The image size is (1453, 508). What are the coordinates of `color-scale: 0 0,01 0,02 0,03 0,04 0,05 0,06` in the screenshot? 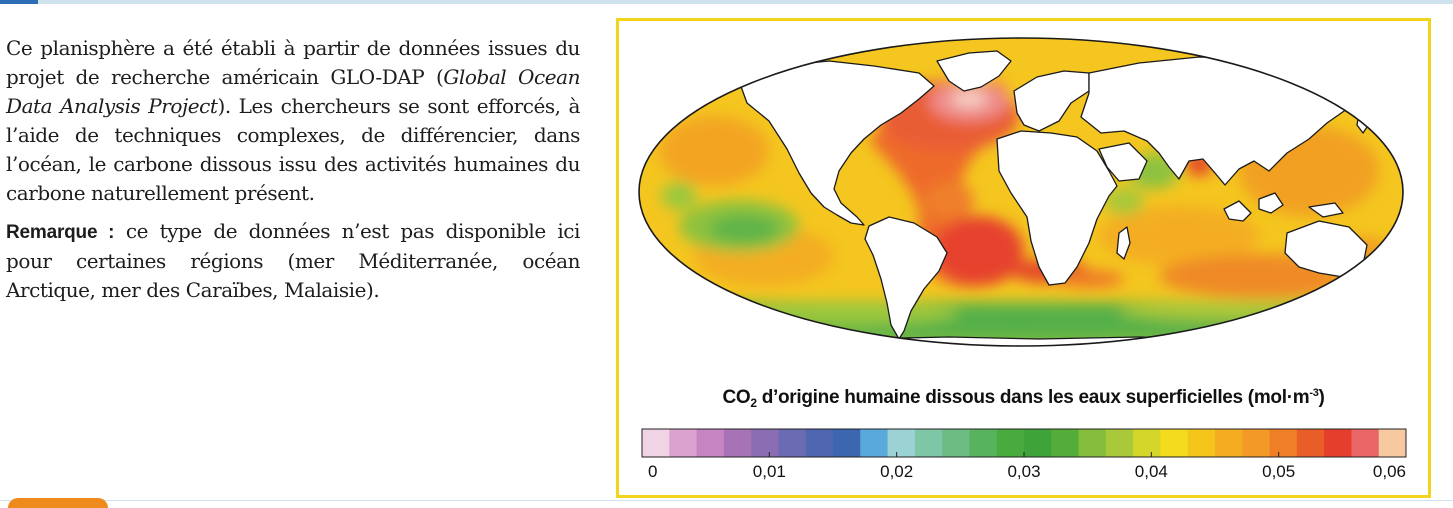 It's located at (1024, 454).